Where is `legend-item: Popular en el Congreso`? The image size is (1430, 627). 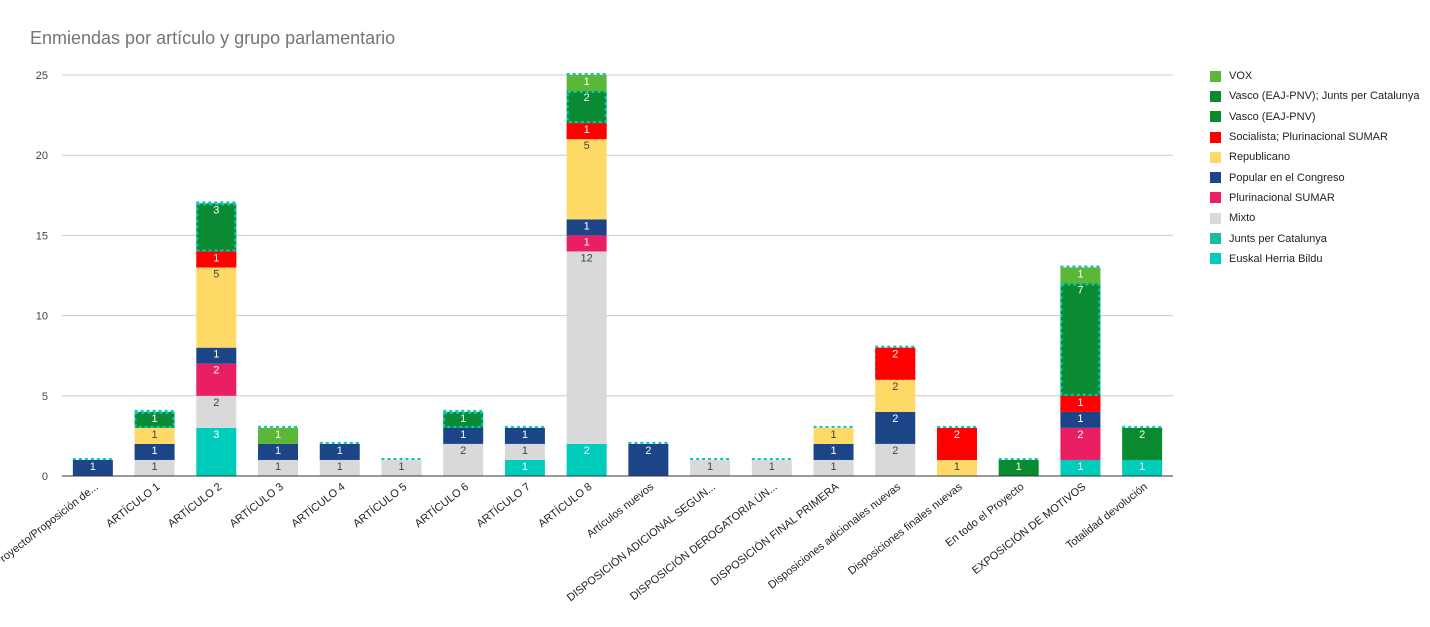
legend-item: Popular en el Congreso is located at coordinates (1315, 177).